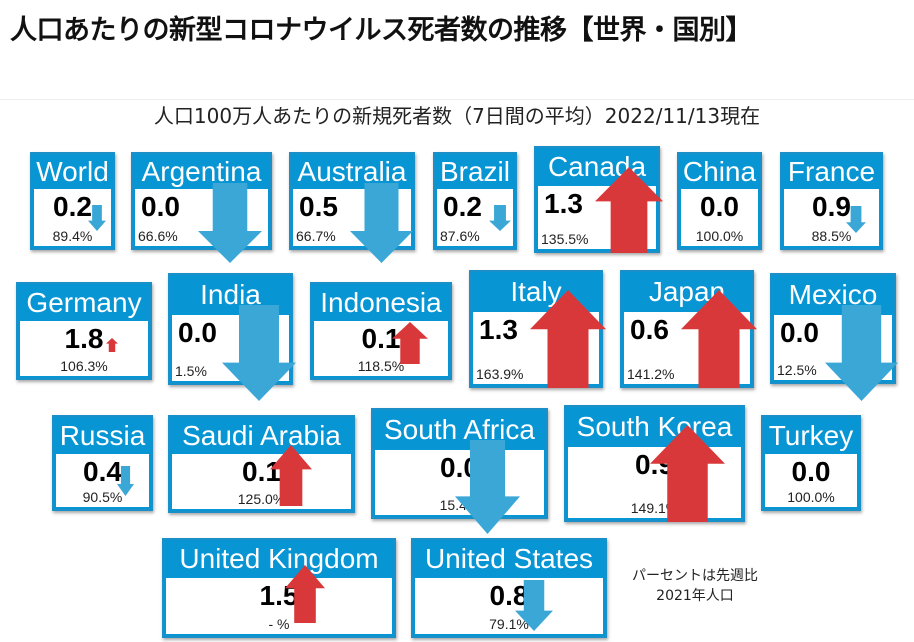  I want to click on card-south-africa: South Africa 0.0 15.4%, so click(459, 463).